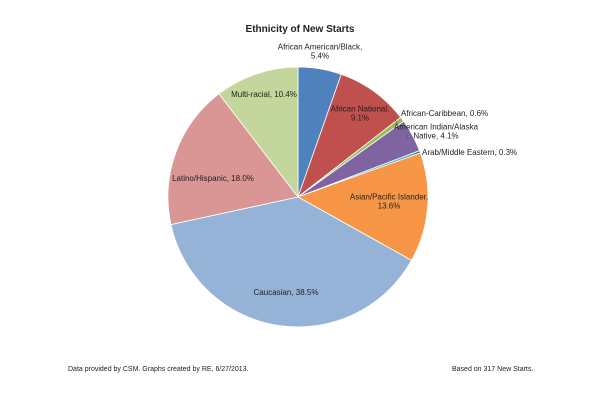  I want to click on leader-lines, so click(406, 135).